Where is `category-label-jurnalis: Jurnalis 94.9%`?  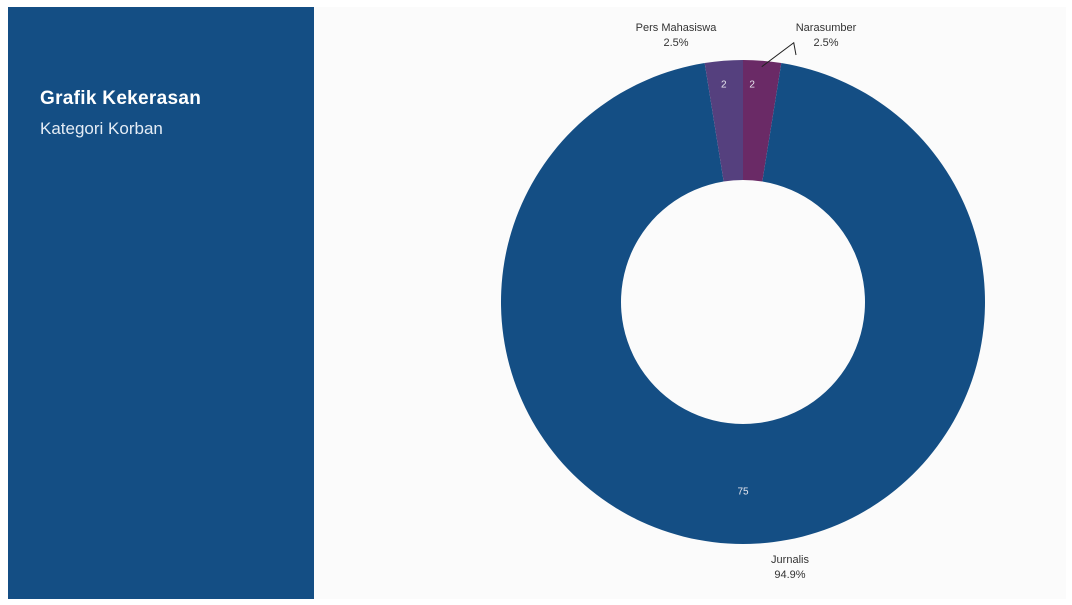 category-label-jurnalis: Jurnalis 94.9% is located at coordinates (790, 567).